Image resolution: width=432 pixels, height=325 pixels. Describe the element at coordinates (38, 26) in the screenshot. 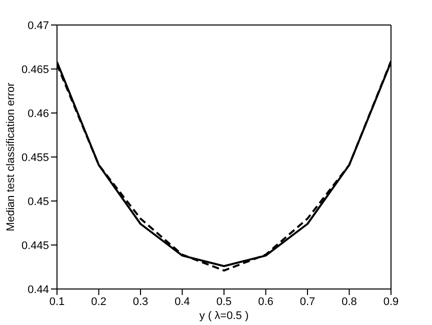

I see `y-tick-label: 0.47` at that location.